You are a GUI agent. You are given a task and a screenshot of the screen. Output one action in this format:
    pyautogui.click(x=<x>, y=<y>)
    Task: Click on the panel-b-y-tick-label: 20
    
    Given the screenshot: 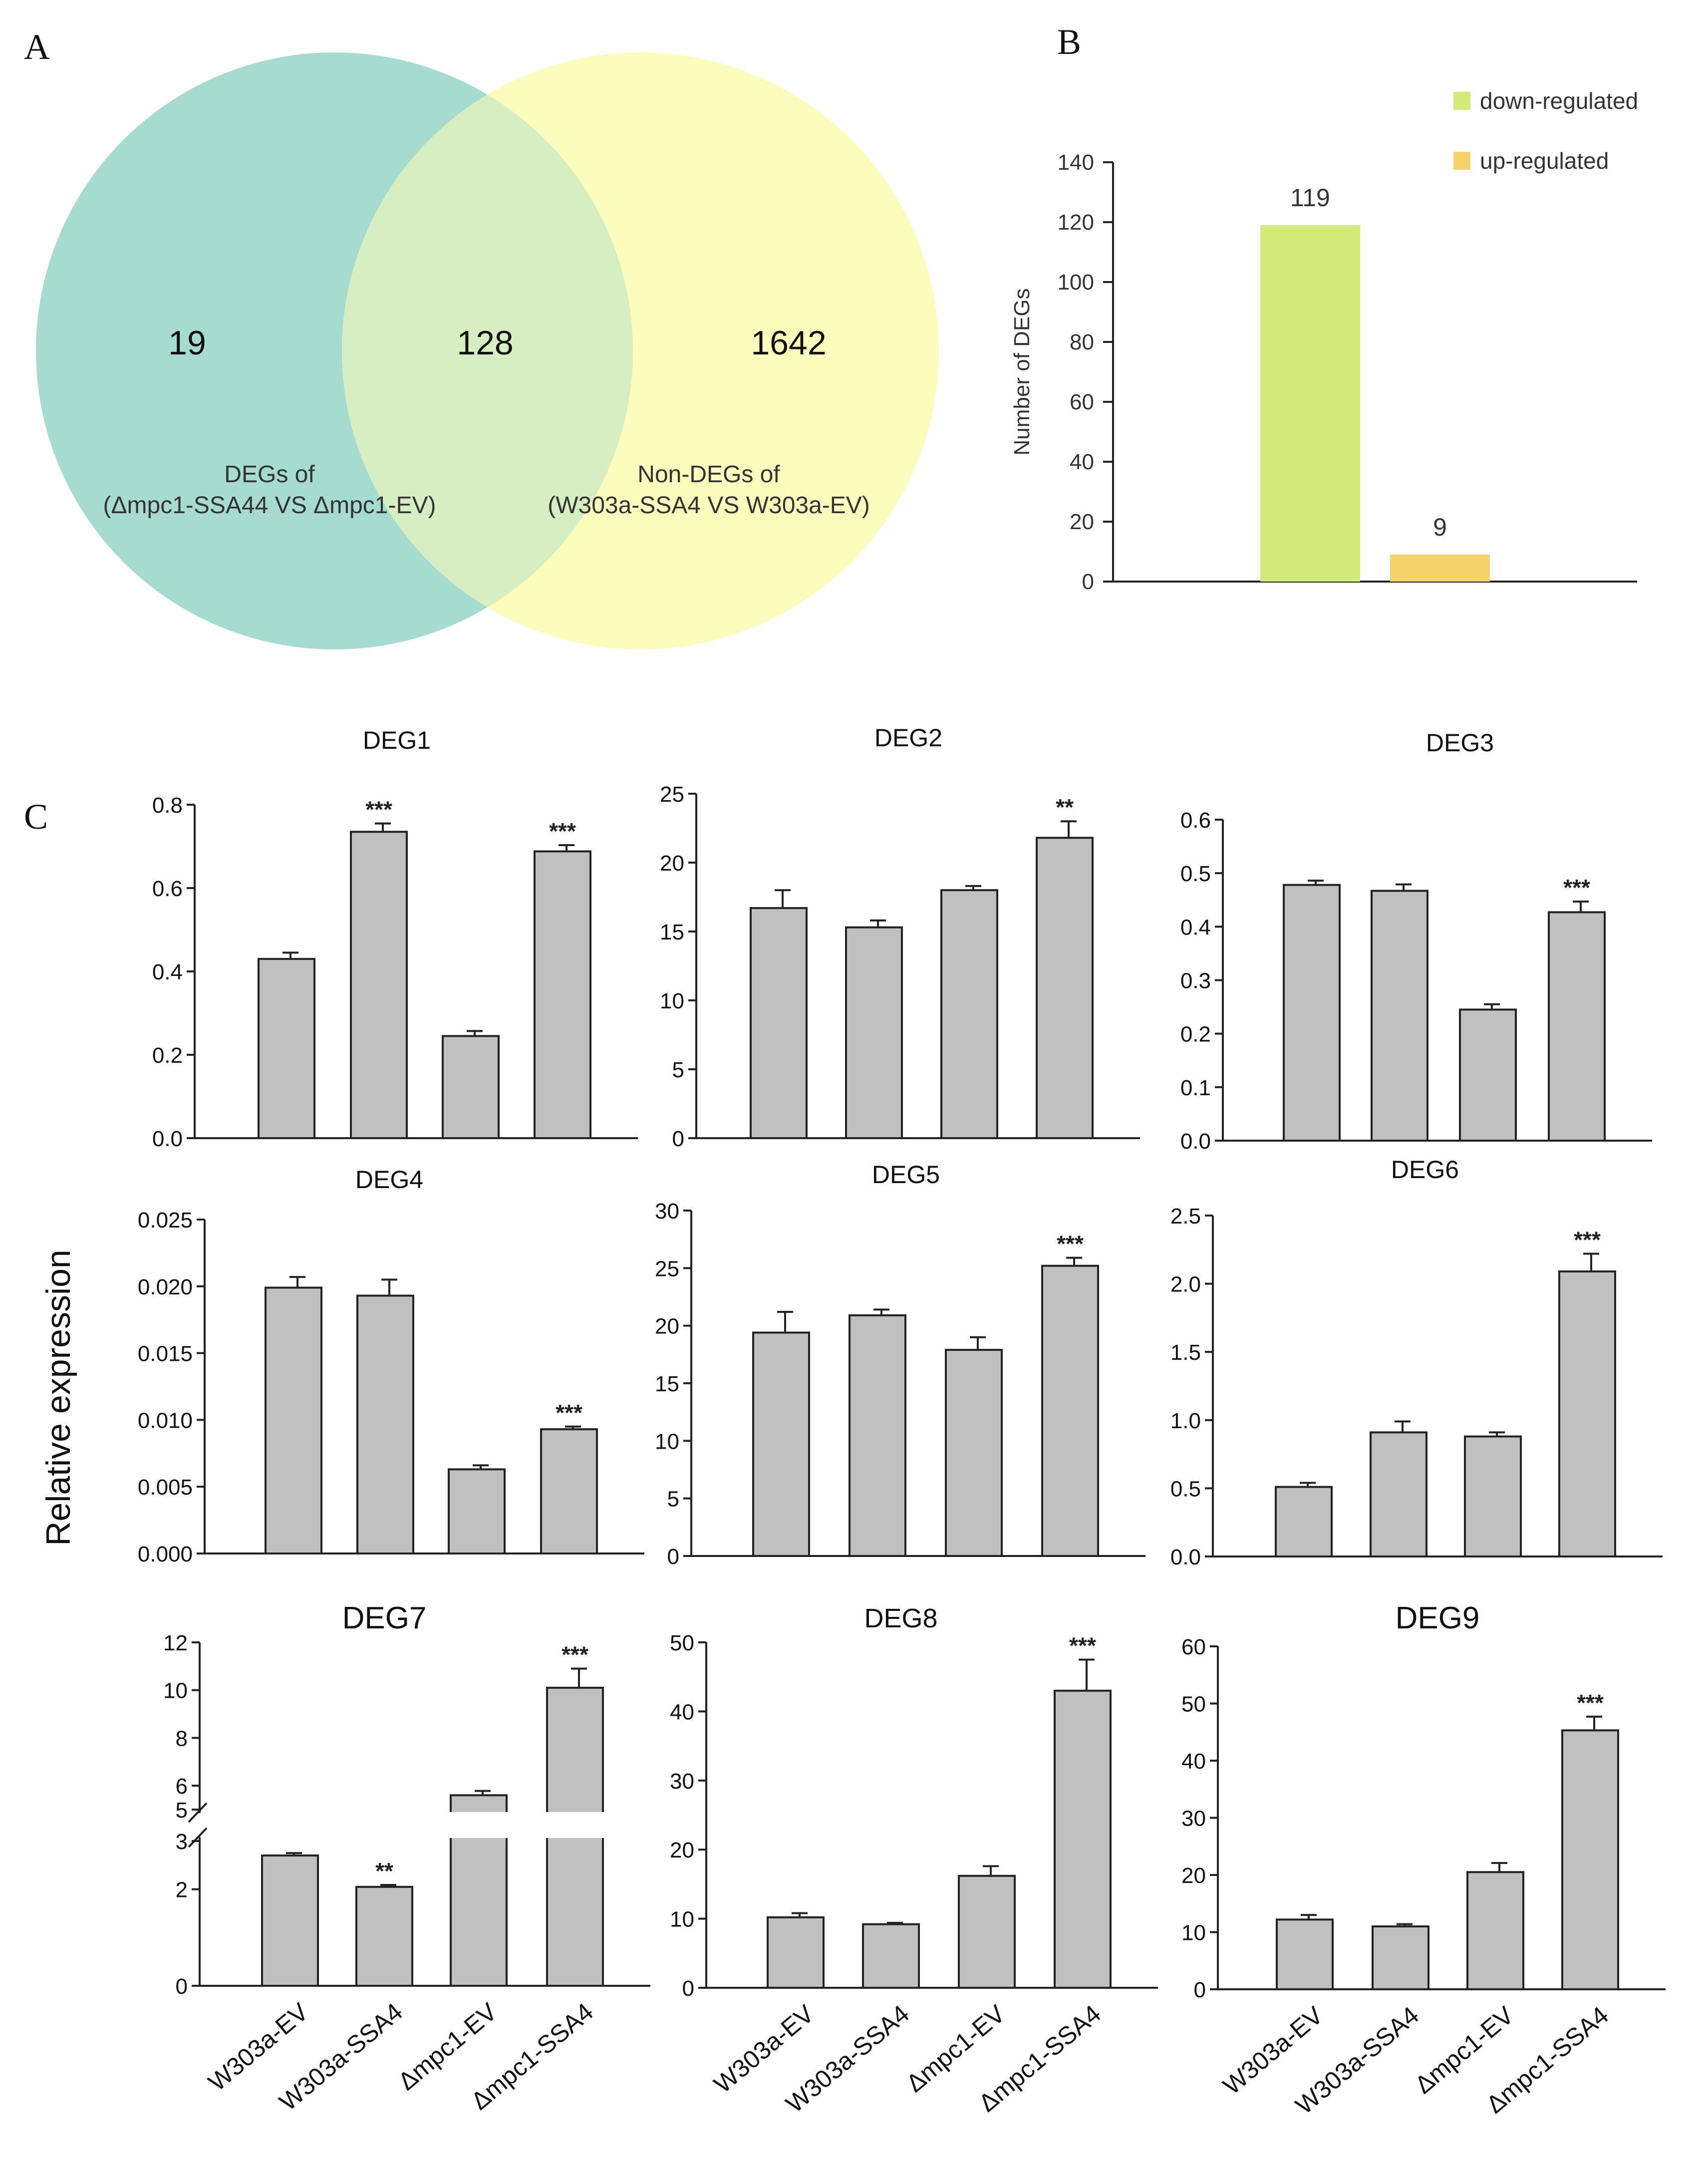 What is the action you would take?
    pyautogui.click(x=1082, y=522)
    